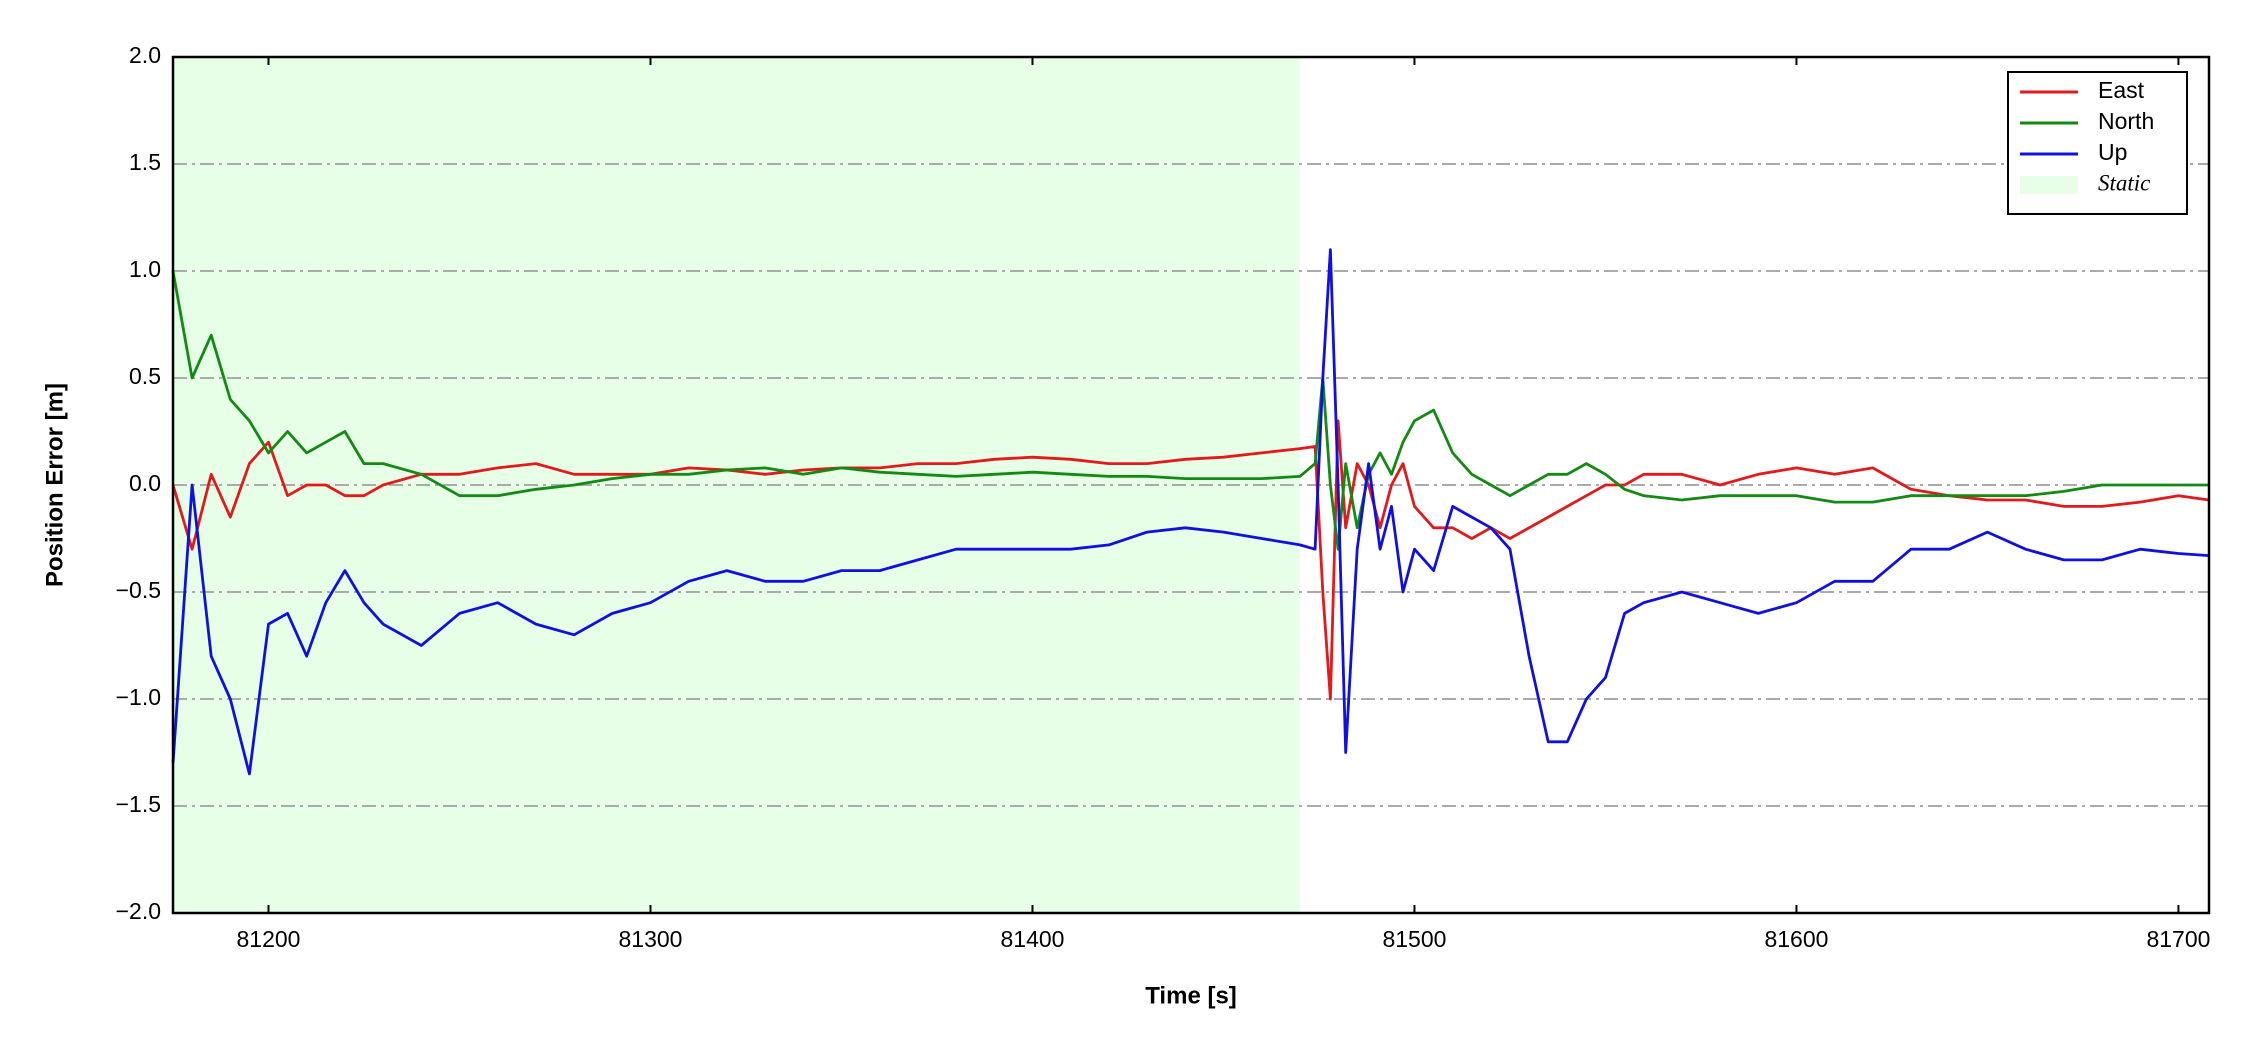  I want to click on x-tick-label: 81600, so click(1796, 939).